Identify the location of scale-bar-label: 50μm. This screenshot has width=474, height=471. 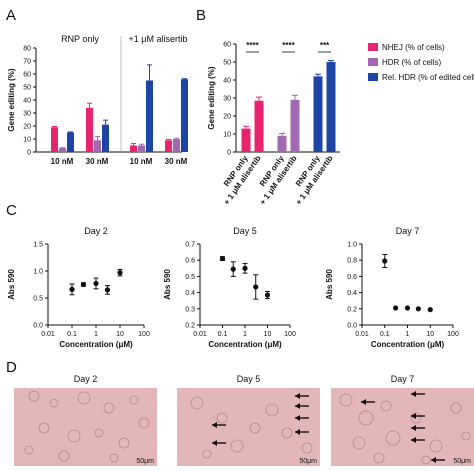
(462, 461).